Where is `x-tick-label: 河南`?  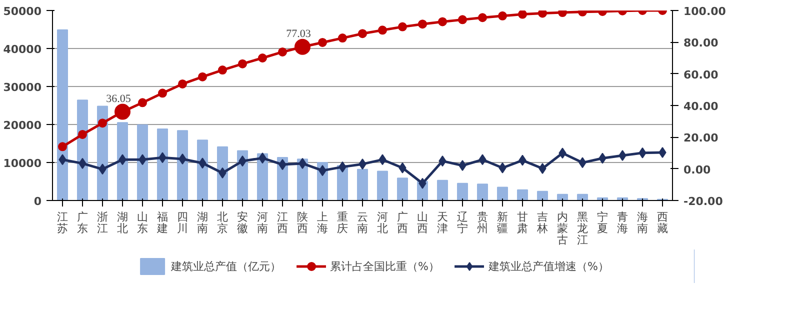 x-tick-label: 河南 is located at coordinates (262, 223).